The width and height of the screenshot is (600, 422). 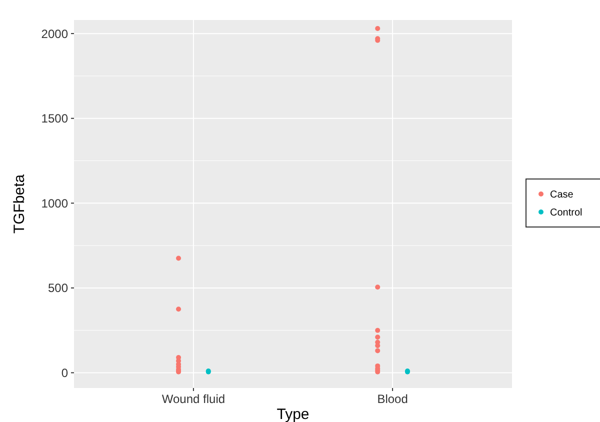 What do you see at coordinates (64, 373) in the screenshot?
I see `y-tick-label: 0` at bounding box center [64, 373].